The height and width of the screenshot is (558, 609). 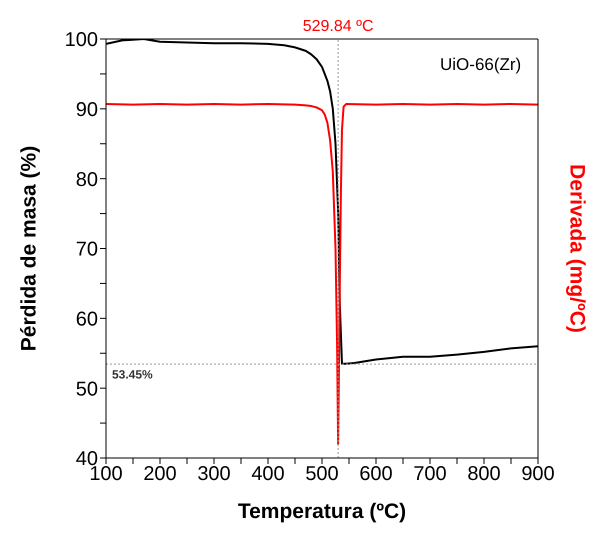 What do you see at coordinates (322, 511) in the screenshot?
I see `x-axis-title: Temperatura (ºC)` at bounding box center [322, 511].